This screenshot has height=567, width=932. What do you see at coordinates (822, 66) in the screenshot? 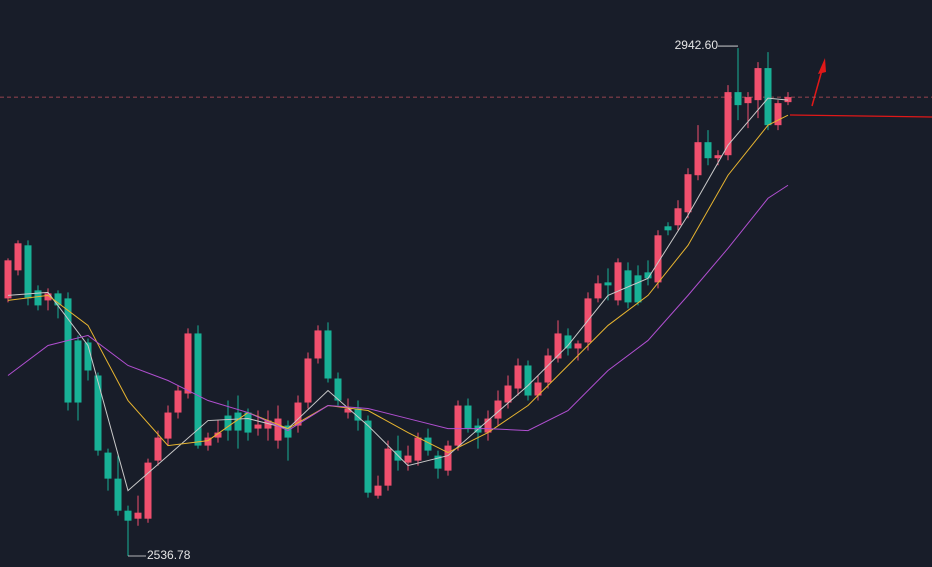
I see `arrow-head` at bounding box center [822, 66].